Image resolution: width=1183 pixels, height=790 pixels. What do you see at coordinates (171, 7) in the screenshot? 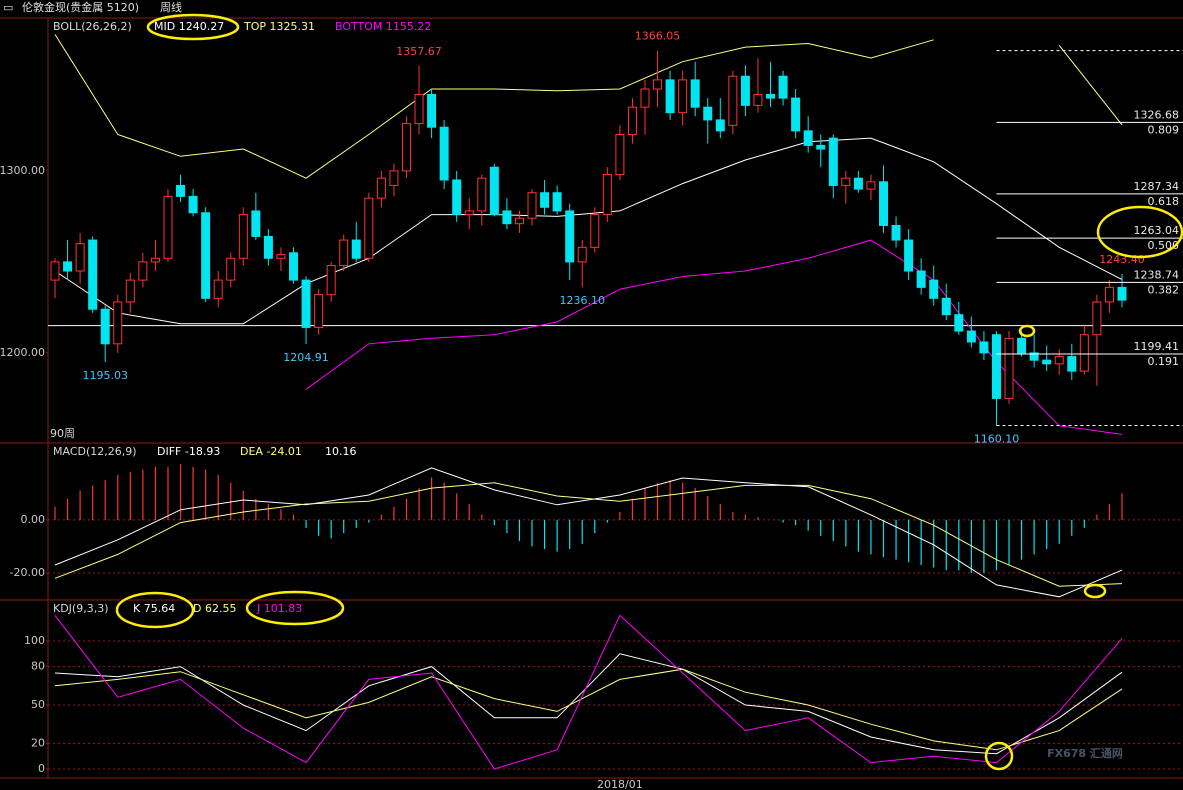
I see `period: 周线` at bounding box center [171, 7].